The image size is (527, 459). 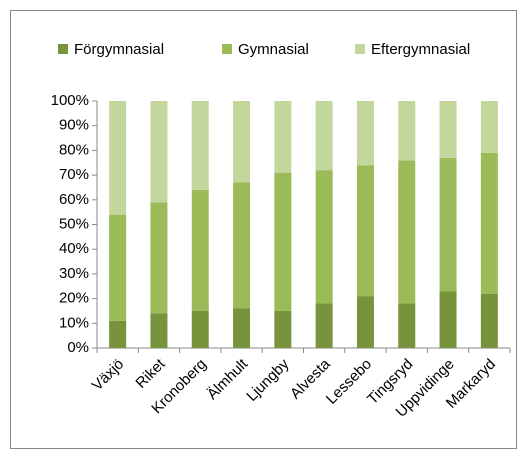 I want to click on y-tick-label: 60%, so click(x=74, y=199).